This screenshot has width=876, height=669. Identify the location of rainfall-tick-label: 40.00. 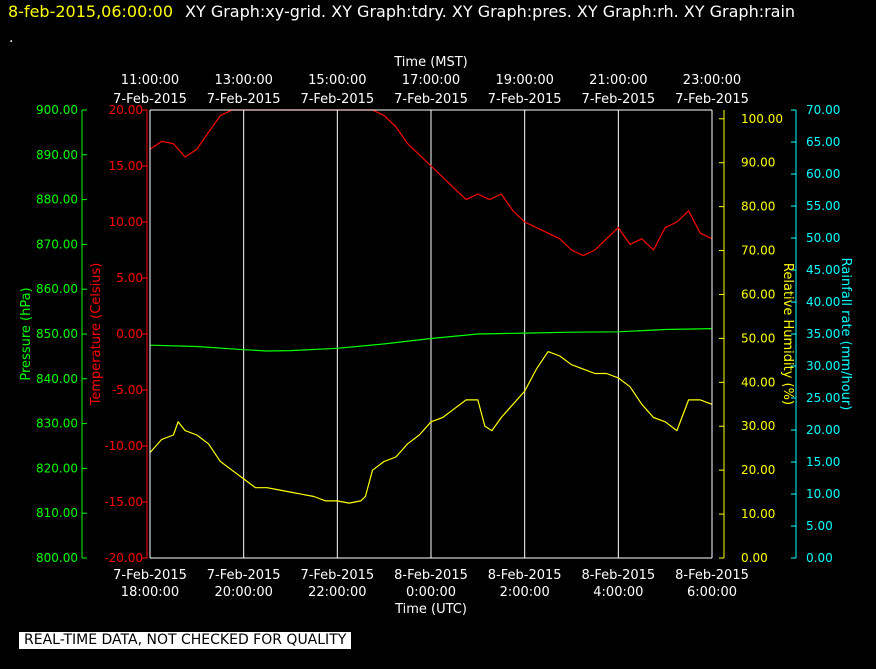
(823, 302).